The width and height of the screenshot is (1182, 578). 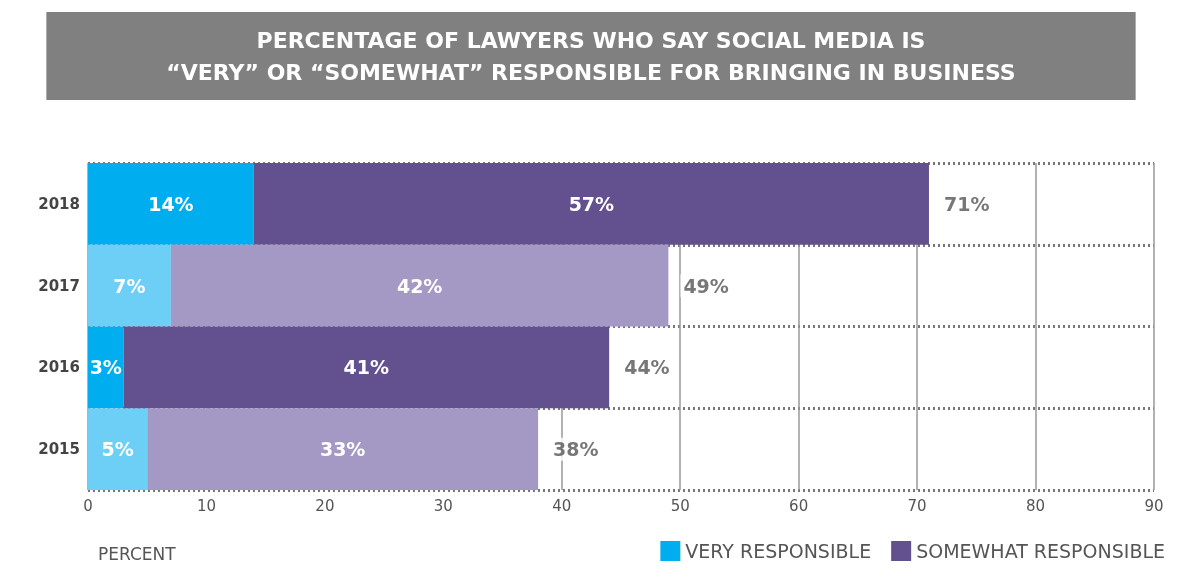 I want to click on y-tick-label: 2018, so click(x=59, y=203).